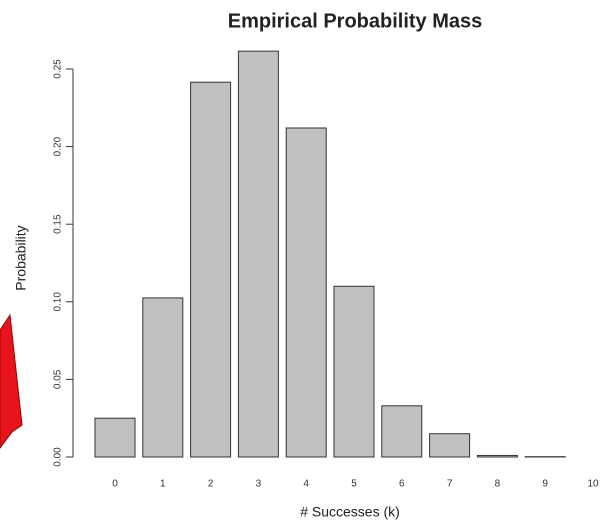 The height and width of the screenshot is (522, 605). What do you see at coordinates (355, 21) in the screenshot?
I see `chart-title: Empirical Probability Mass` at bounding box center [355, 21].